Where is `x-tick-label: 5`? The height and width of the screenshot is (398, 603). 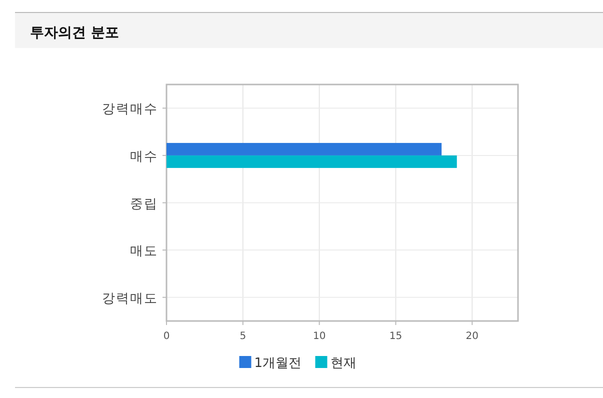
x-tick-label: 5 is located at coordinates (243, 336).